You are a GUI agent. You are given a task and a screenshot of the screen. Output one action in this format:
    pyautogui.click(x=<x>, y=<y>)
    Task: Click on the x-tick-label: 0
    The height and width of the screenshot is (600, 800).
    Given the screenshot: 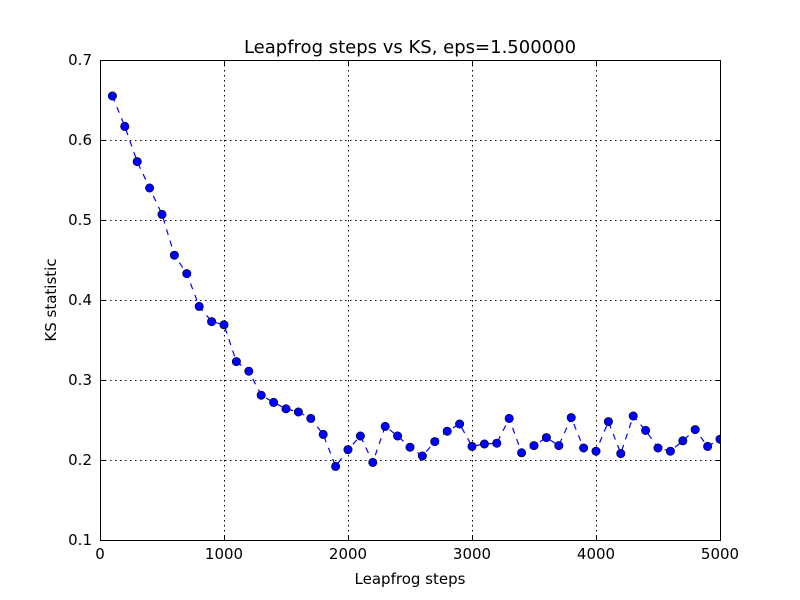 What is the action you would take?
    pyautogui.click(x=100, y=554)
    